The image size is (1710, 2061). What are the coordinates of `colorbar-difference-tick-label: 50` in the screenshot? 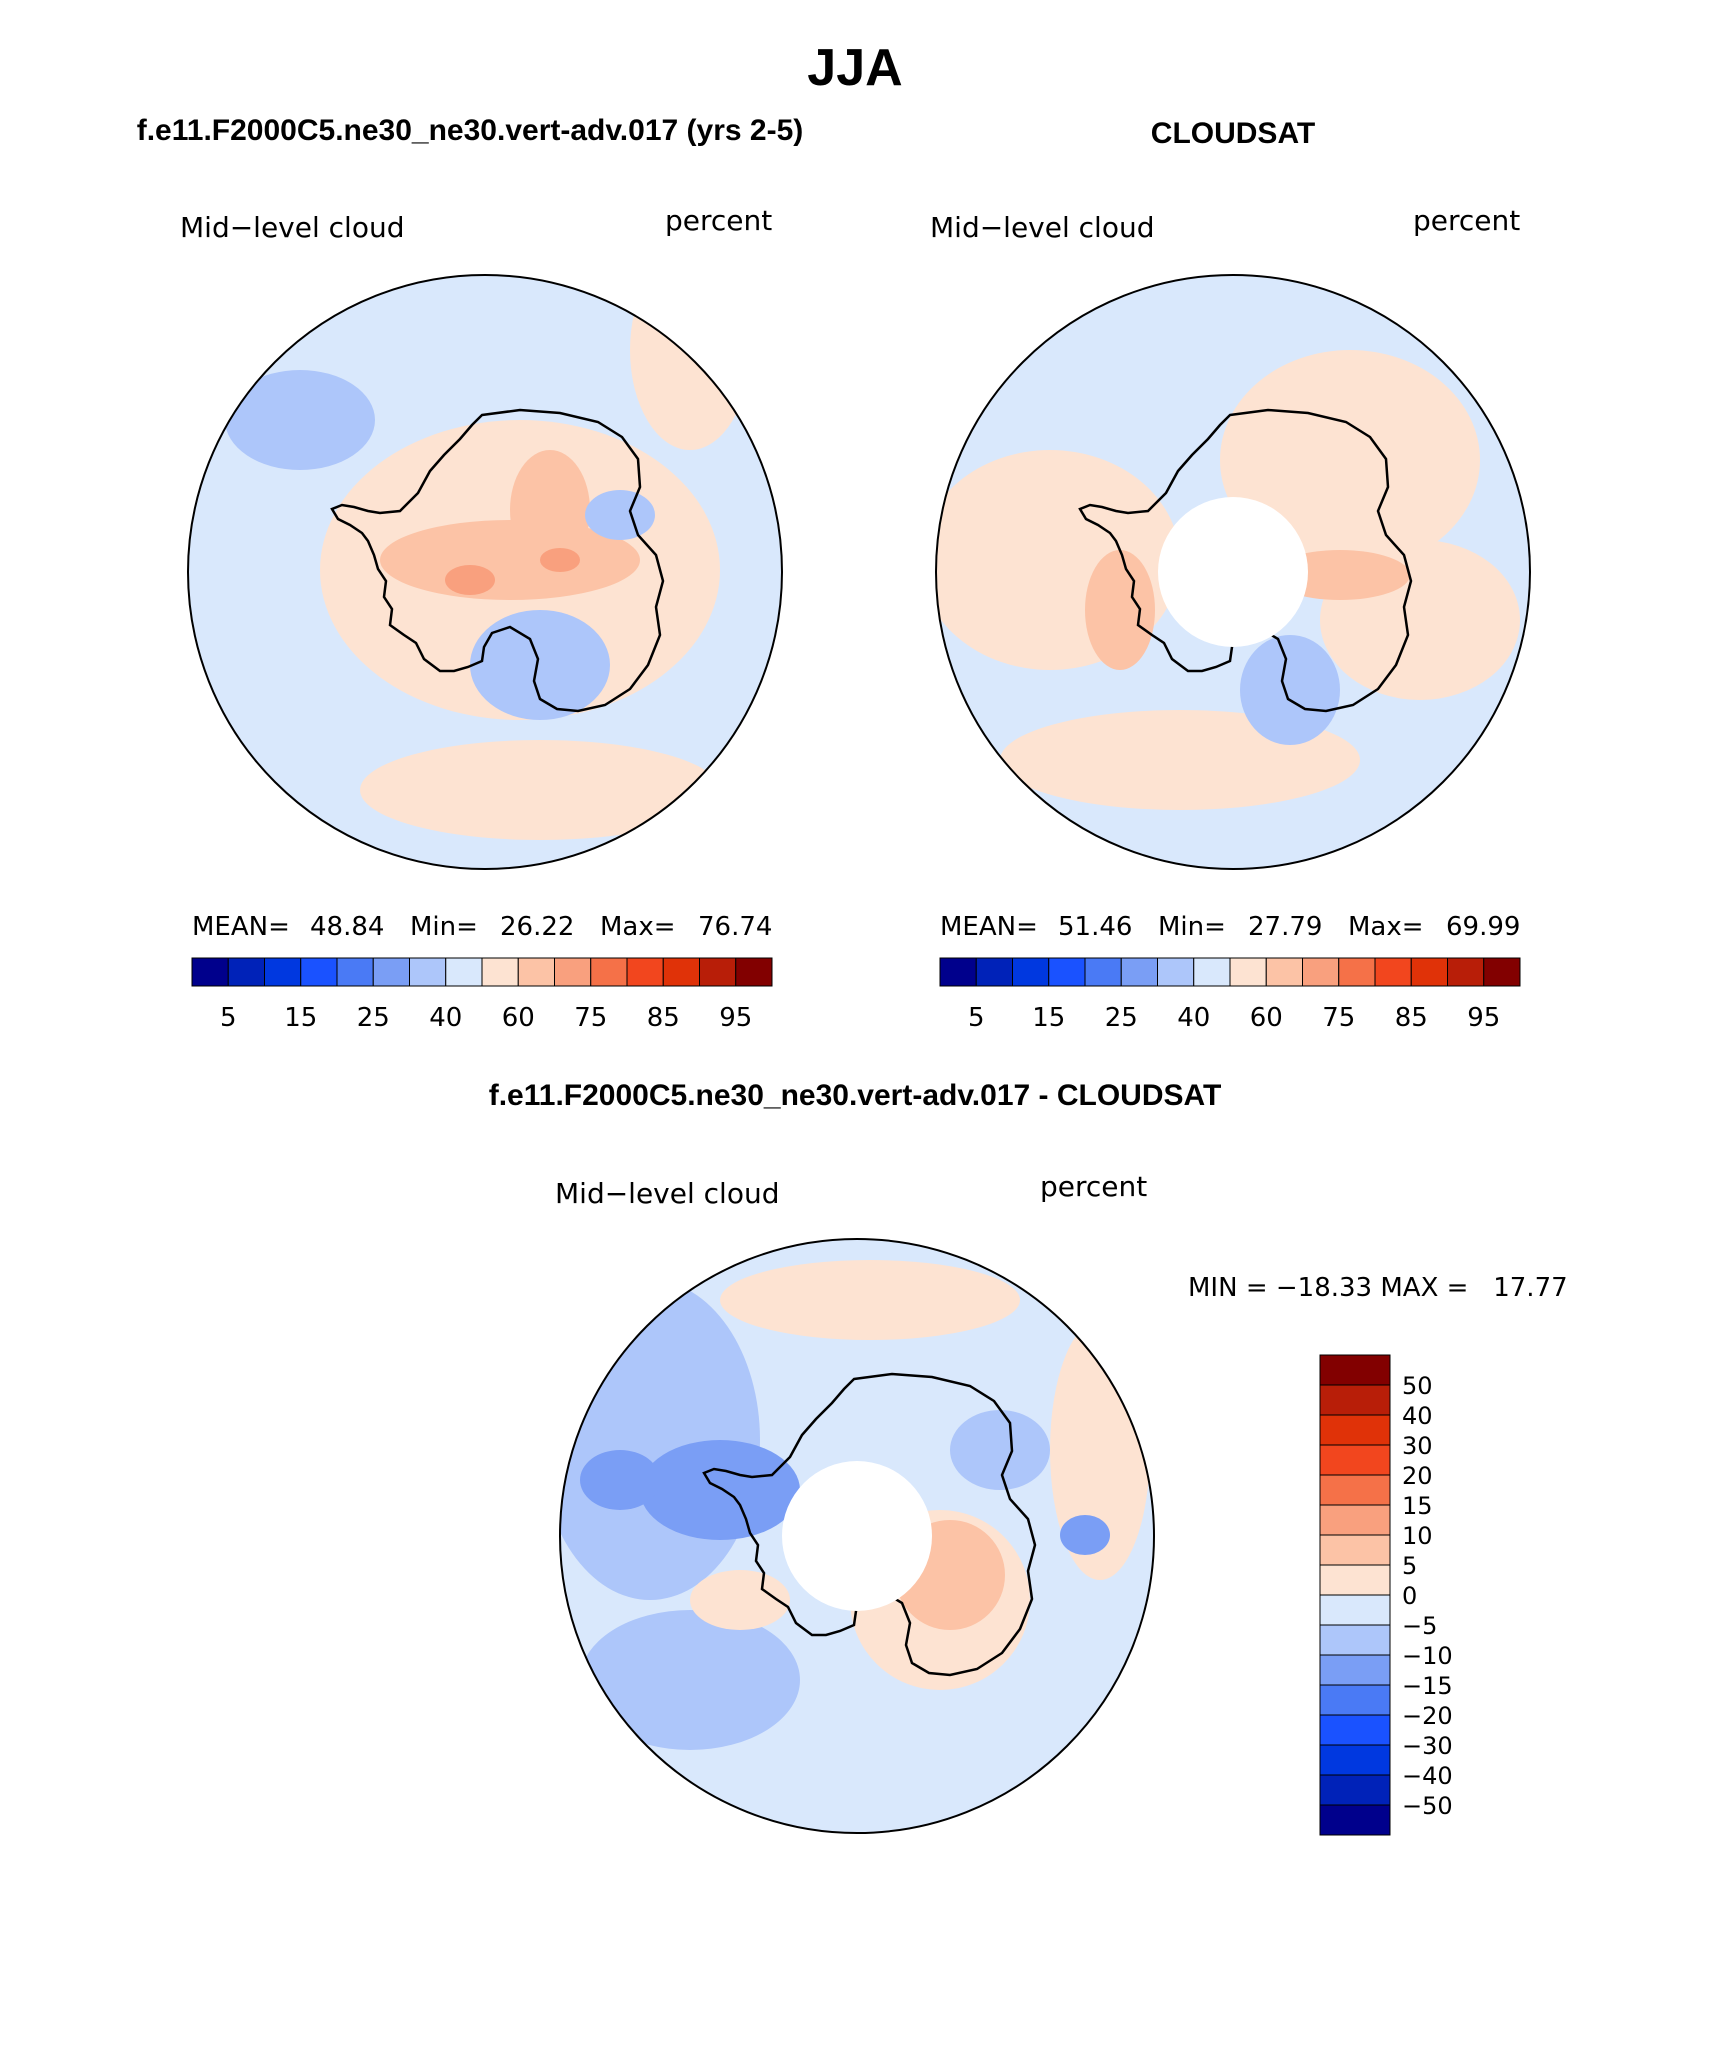 It's located at (1417, 1386).